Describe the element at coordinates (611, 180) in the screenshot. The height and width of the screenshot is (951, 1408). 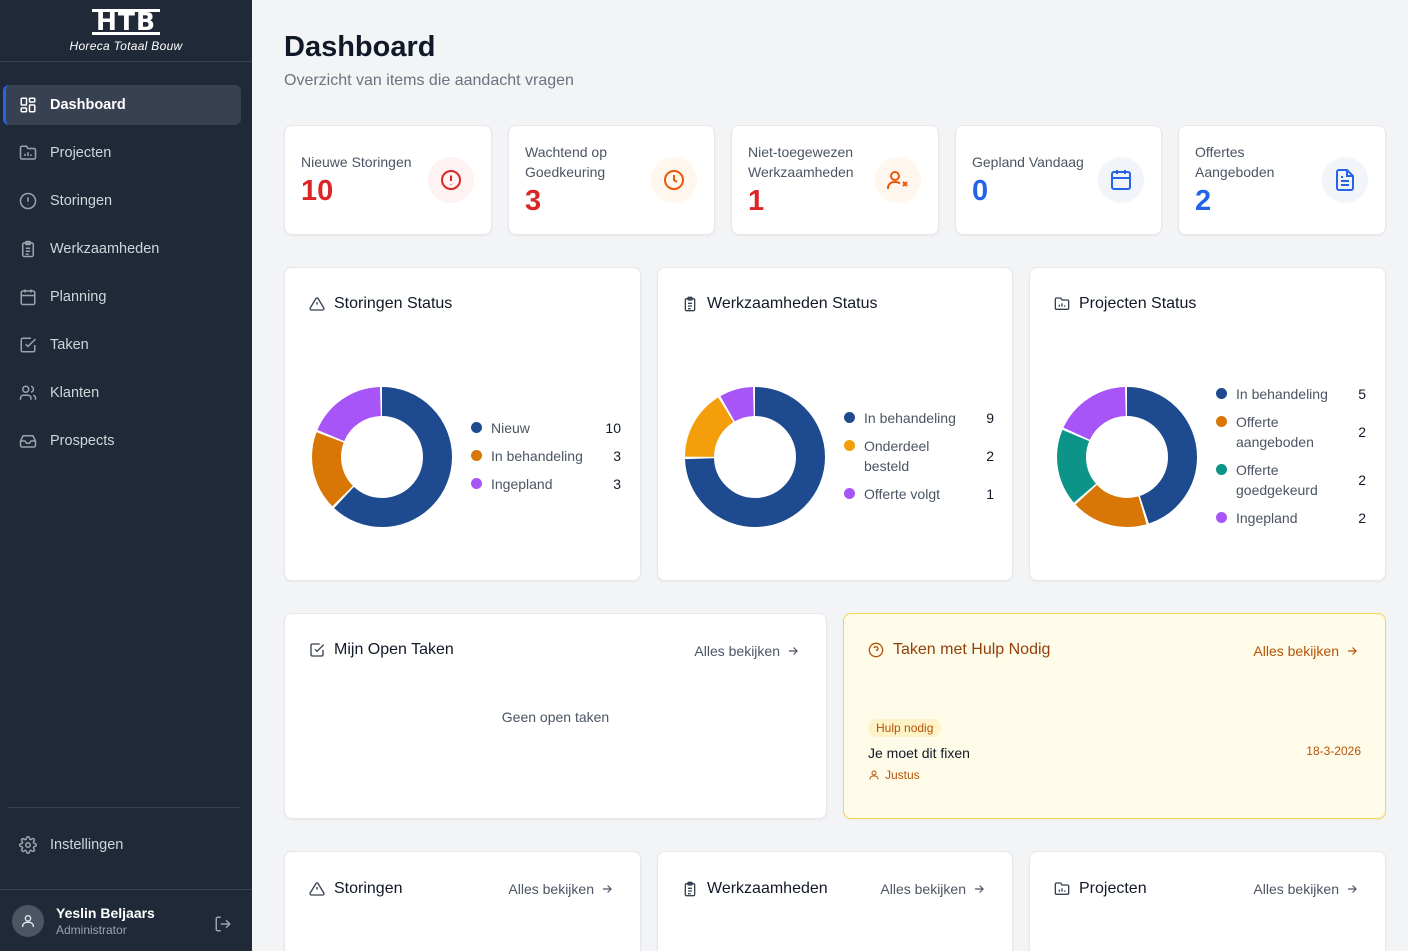
I see `stat-card-wachtend: Wachtend op Goedkeuring 3` at that location.